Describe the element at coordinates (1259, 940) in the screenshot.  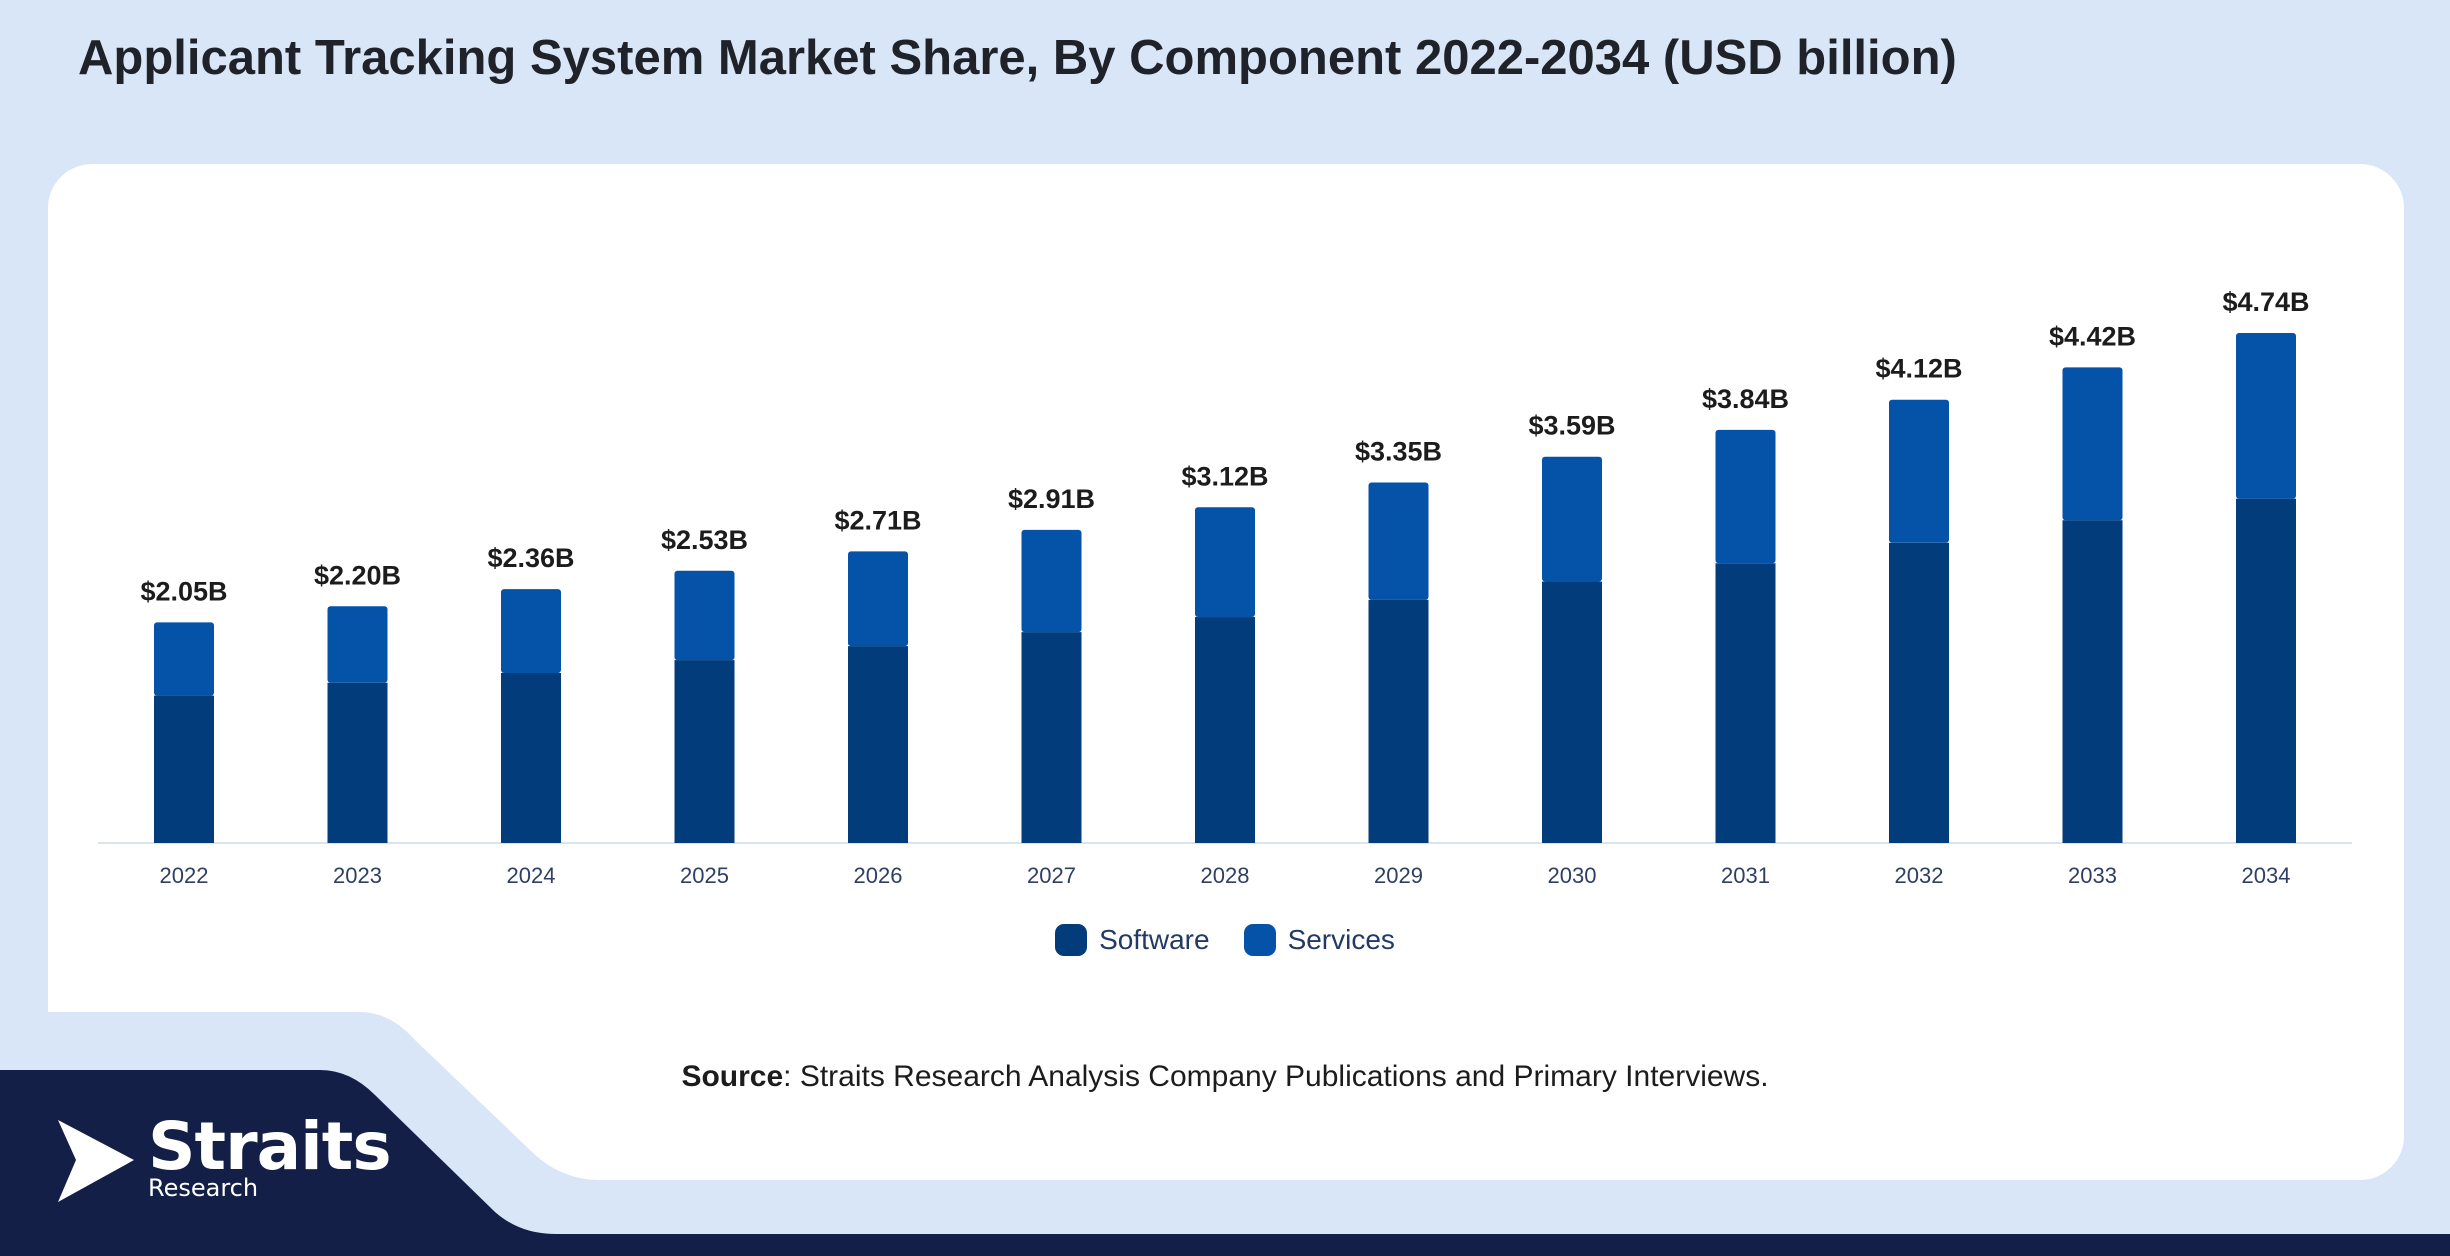
I see `legend-swatch-services` at that location.